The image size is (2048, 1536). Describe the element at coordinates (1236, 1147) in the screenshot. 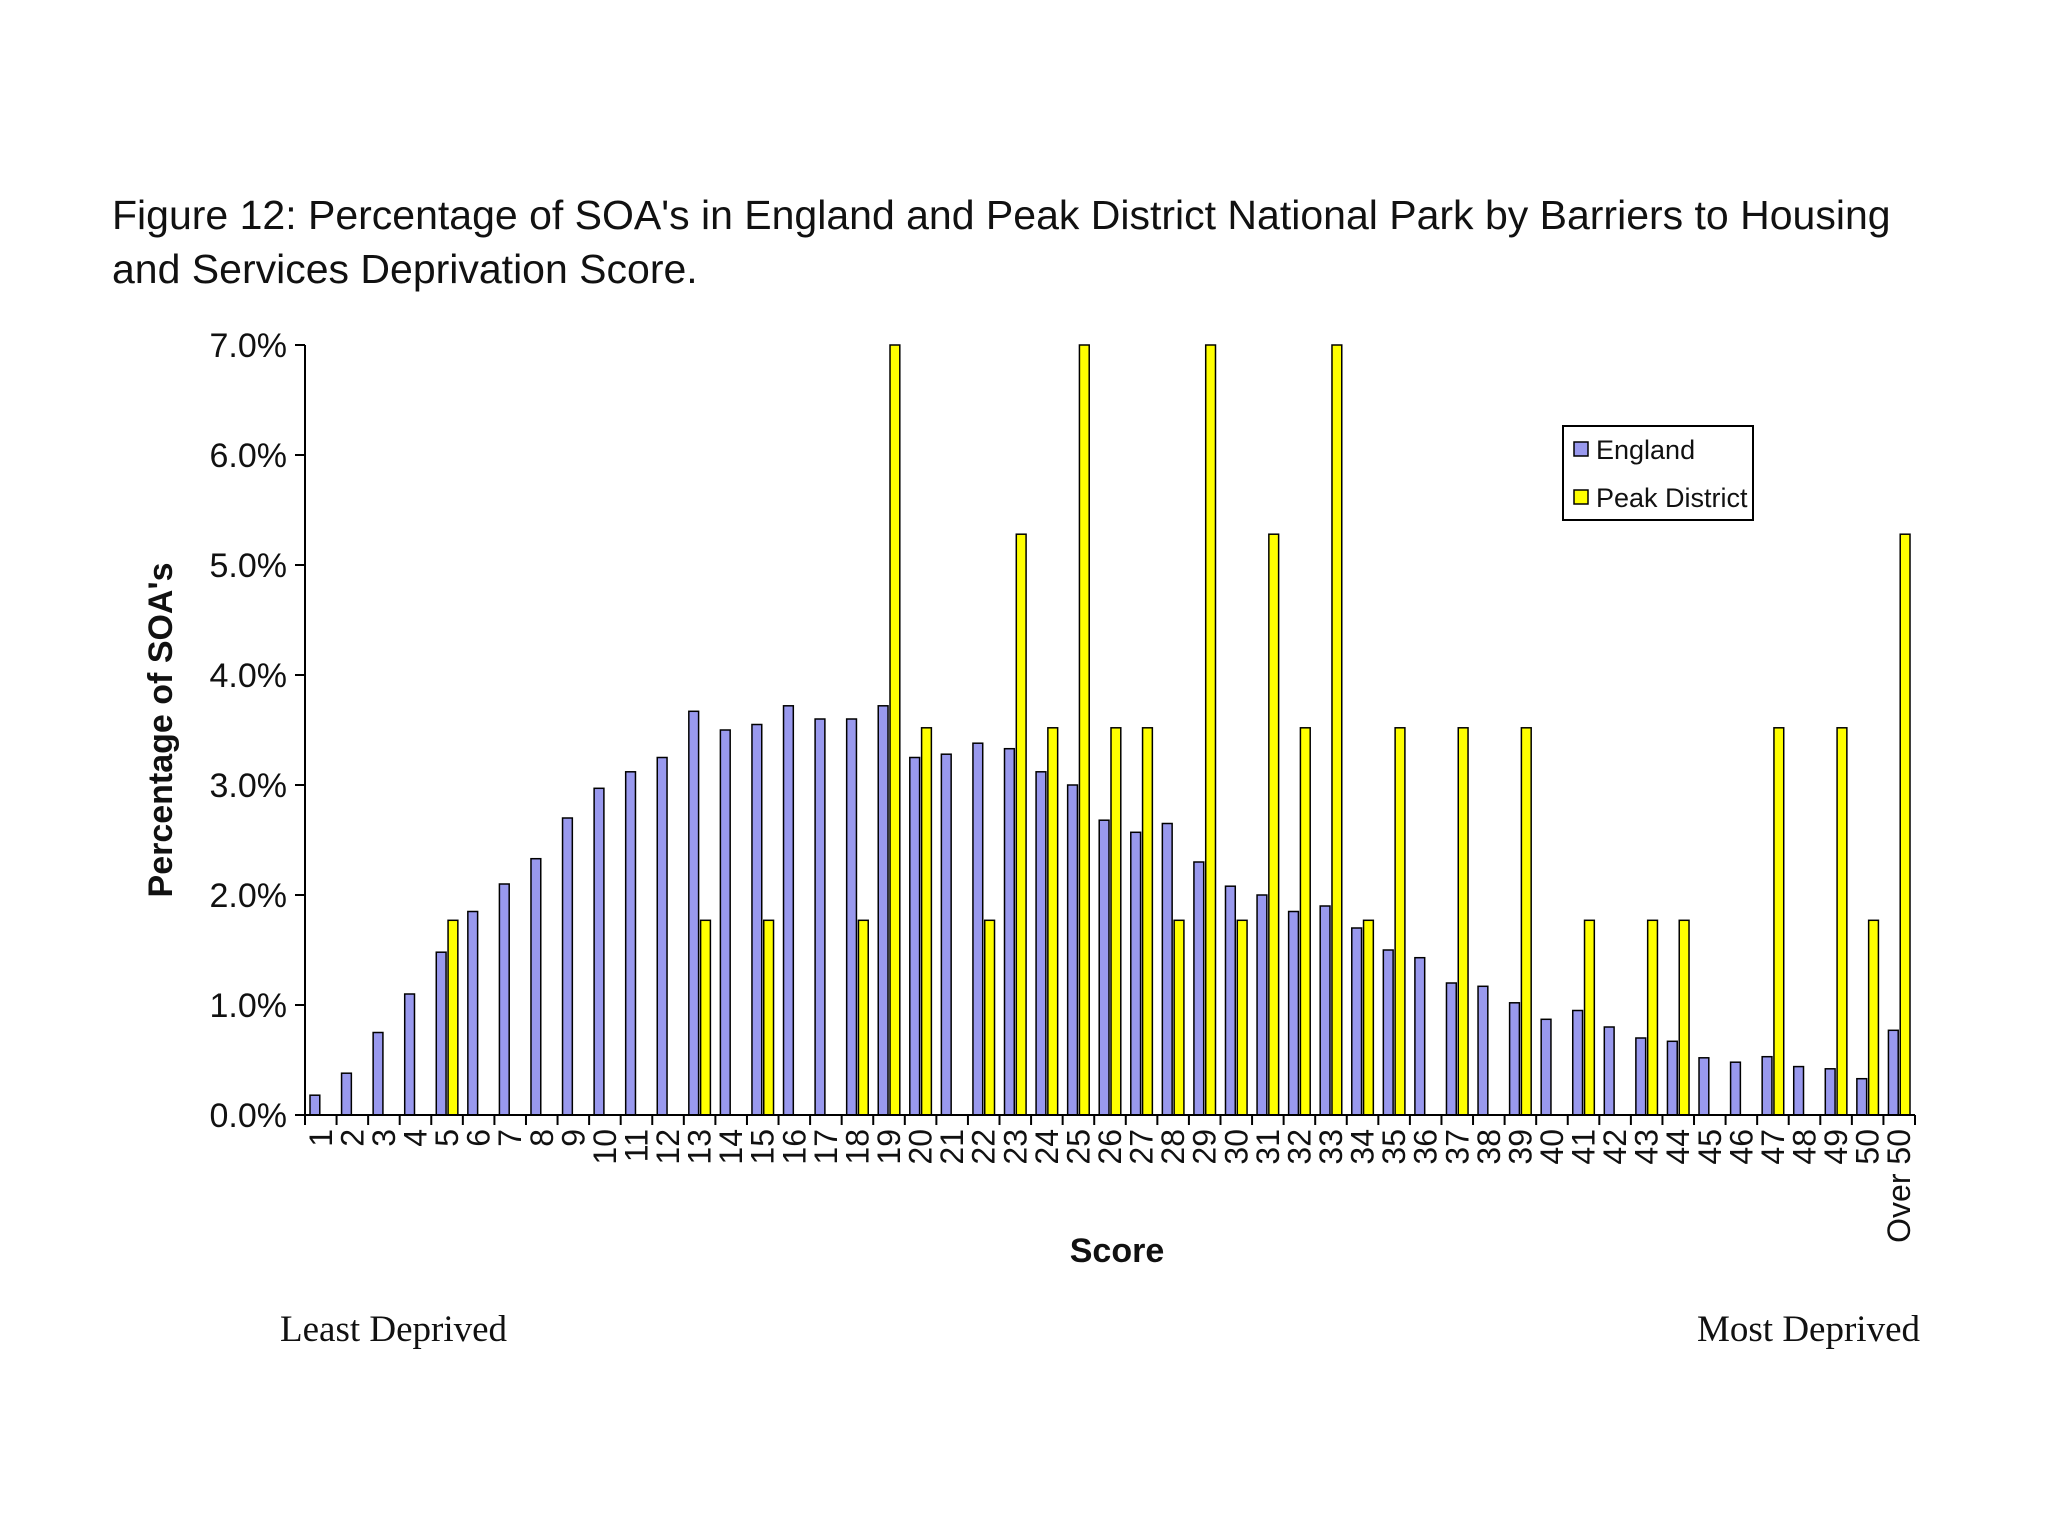

I see `x-tick-label: 30` at that location.